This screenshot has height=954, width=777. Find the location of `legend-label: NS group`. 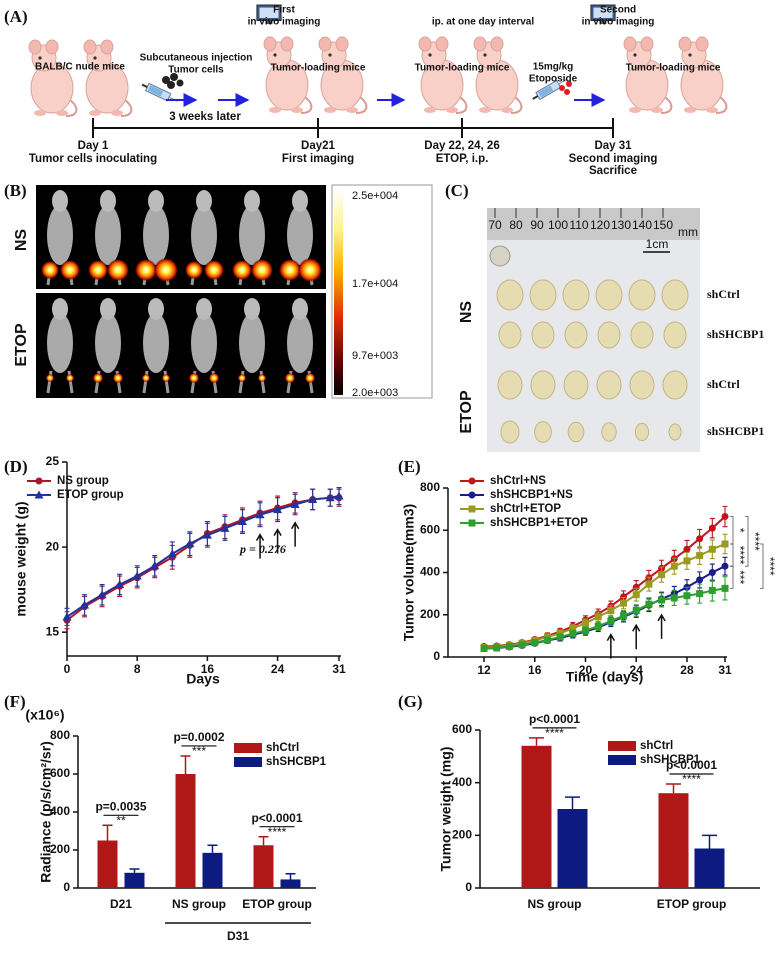

legend-label: NS group is located at coordinates (83, 481).